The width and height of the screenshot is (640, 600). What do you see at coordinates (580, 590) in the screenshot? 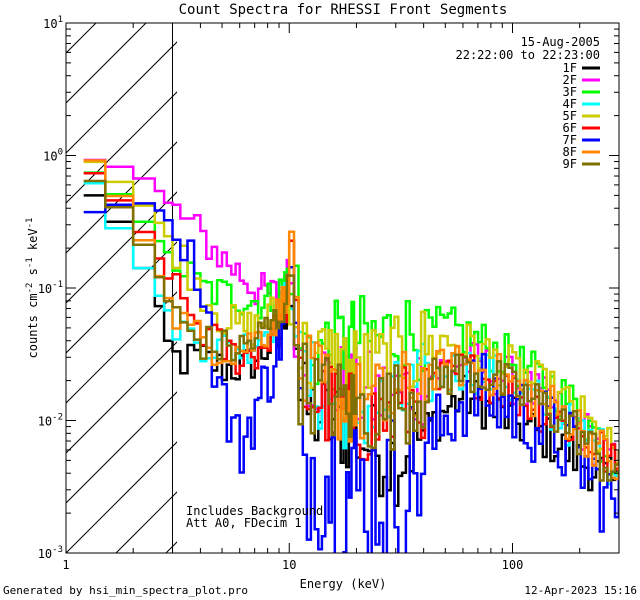
I see `footer-timestamp: 12-Apr-2023 15:16` at bounding box center [580, 590].